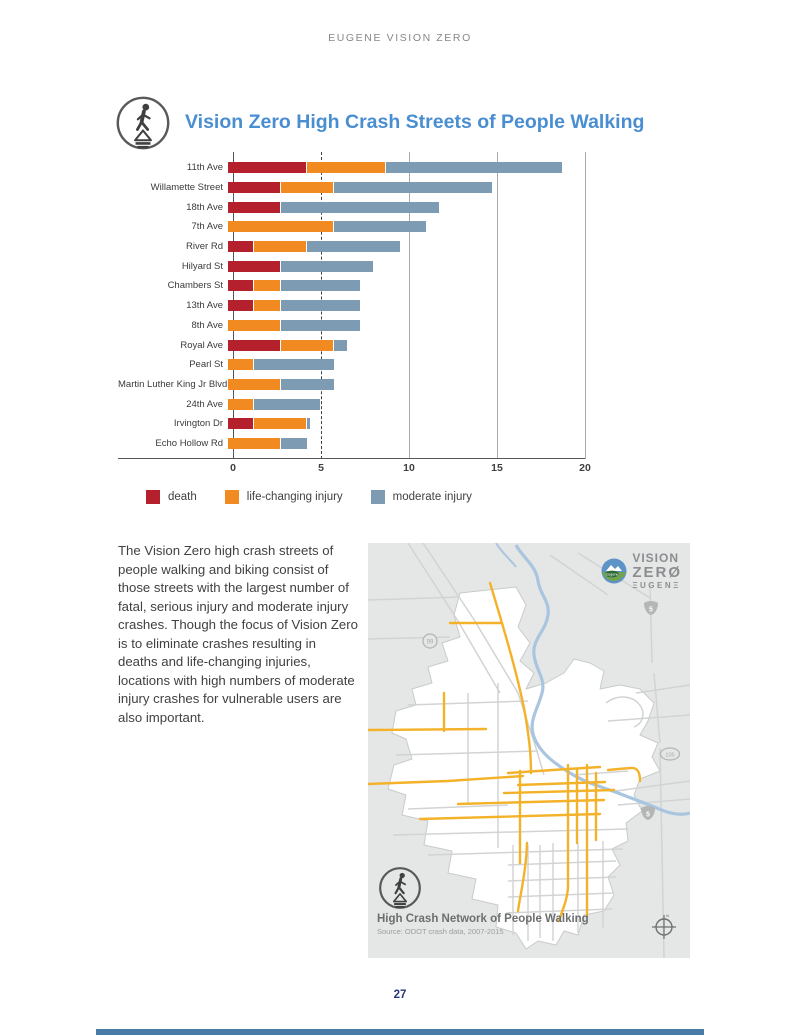 The width and height of the screenshot is (800, 1035). Describe the element at coordinates (656, 558) in the screenshot. I see `logo-line-vision: VISION` at that location.